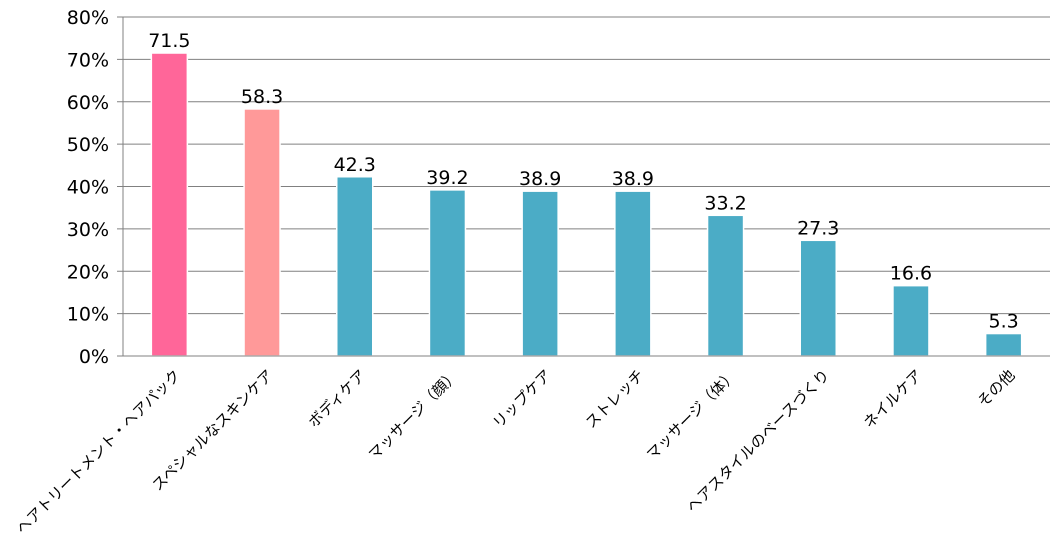  I want to click on x-tick-label: マッサージ（顔）, so click(413, 414).